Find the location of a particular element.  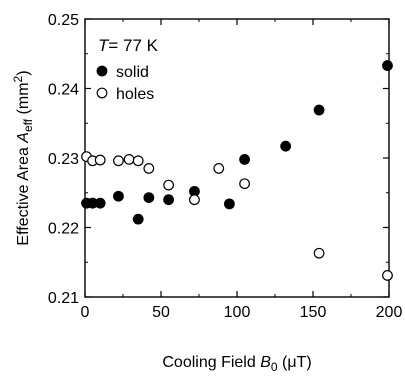

x-tick-label-0: 0 is located at coordinates (85, 312).